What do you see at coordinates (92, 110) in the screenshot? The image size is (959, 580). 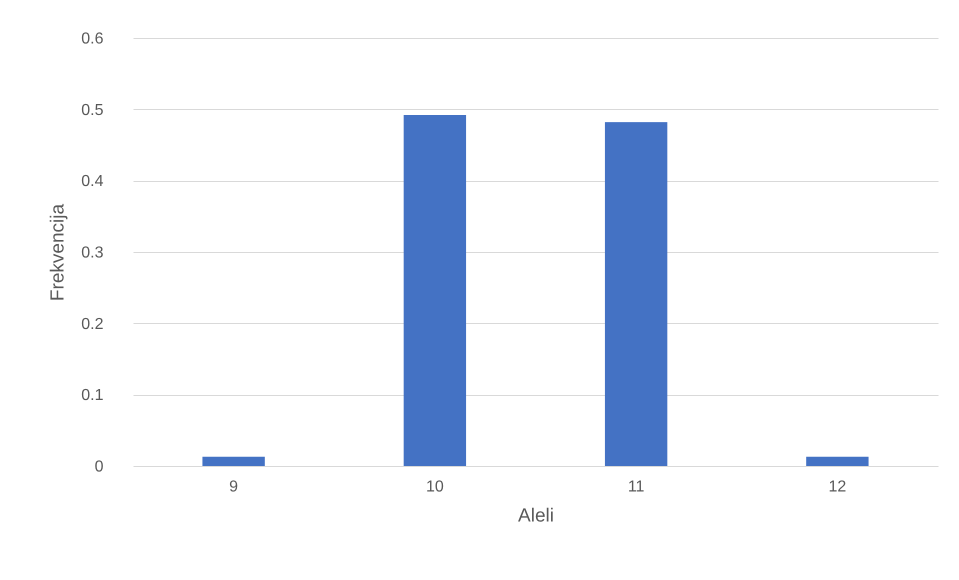 I see `y-tick-label: 0.5` at bounding box center [92, 110].